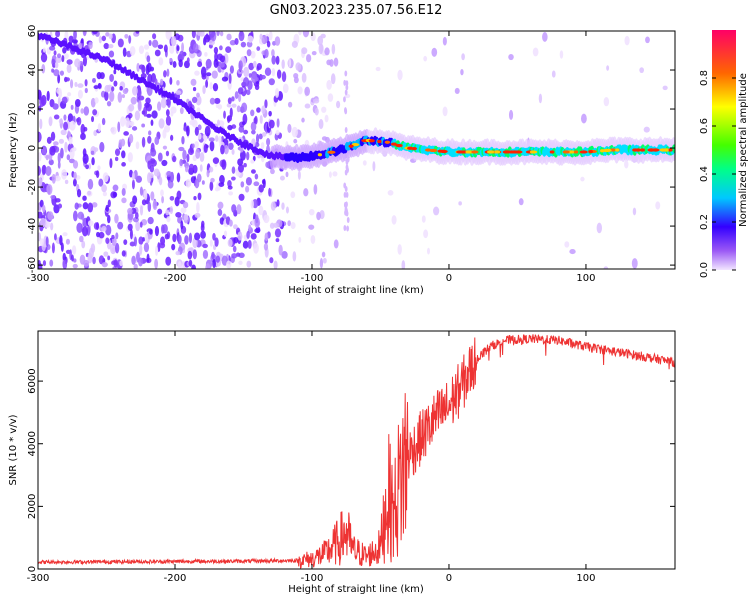 Image resolution: width=750 pixels, height=600 pixels. Describe the element at coordinates (312, 578) in the screenshot. I see `snr-xtick-label: -100` at that location.